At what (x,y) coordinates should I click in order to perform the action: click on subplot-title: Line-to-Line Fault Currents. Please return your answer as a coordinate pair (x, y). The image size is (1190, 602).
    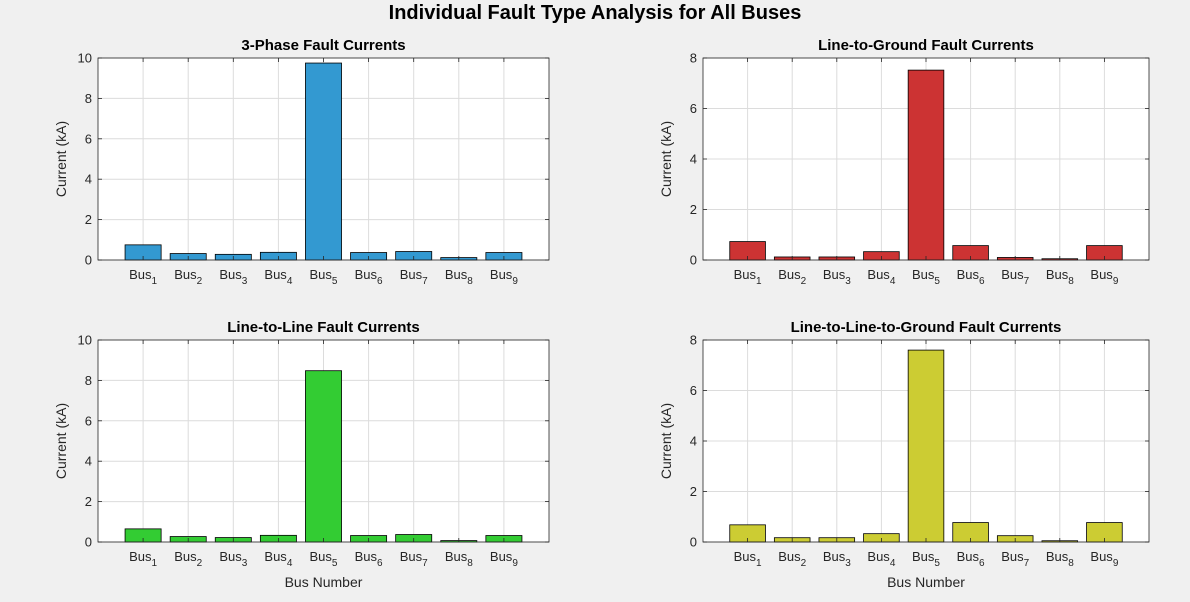
    Looking at the image, I should click on (323, 327).